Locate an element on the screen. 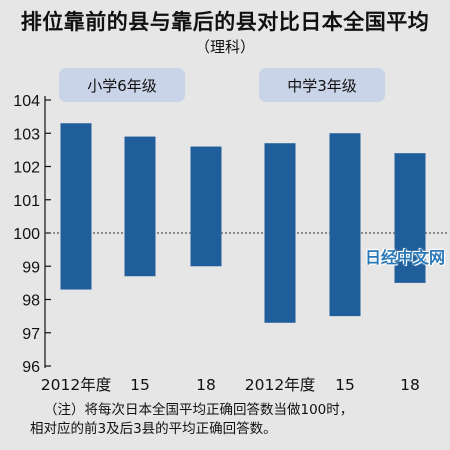 The height and width of the screenshot is (450, 450). group-header-label: 中学3年级 is located at coordinates (322, 86).